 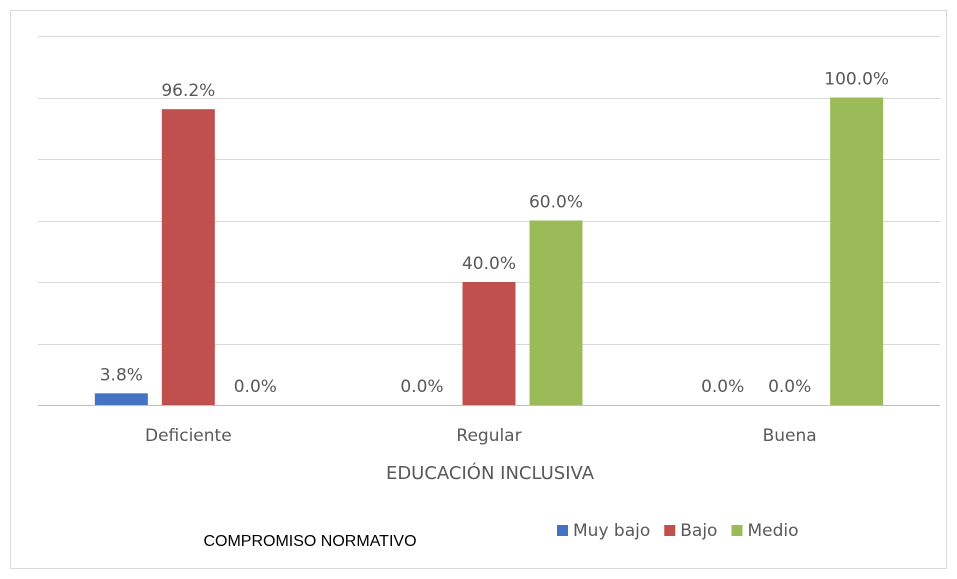 I want to click on data-label: 60.0%, so click(x=556, y=203).